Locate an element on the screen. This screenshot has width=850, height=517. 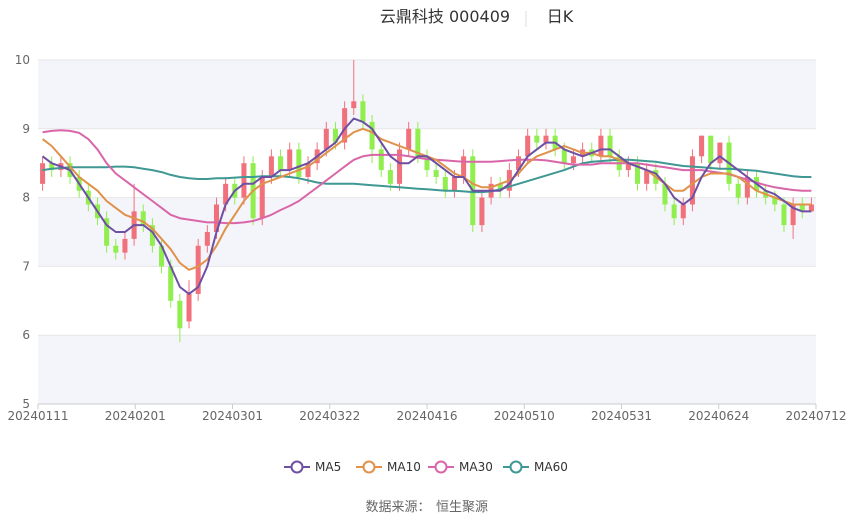
legend-item-ma60: MA60 is located at coordinates (535, 467).